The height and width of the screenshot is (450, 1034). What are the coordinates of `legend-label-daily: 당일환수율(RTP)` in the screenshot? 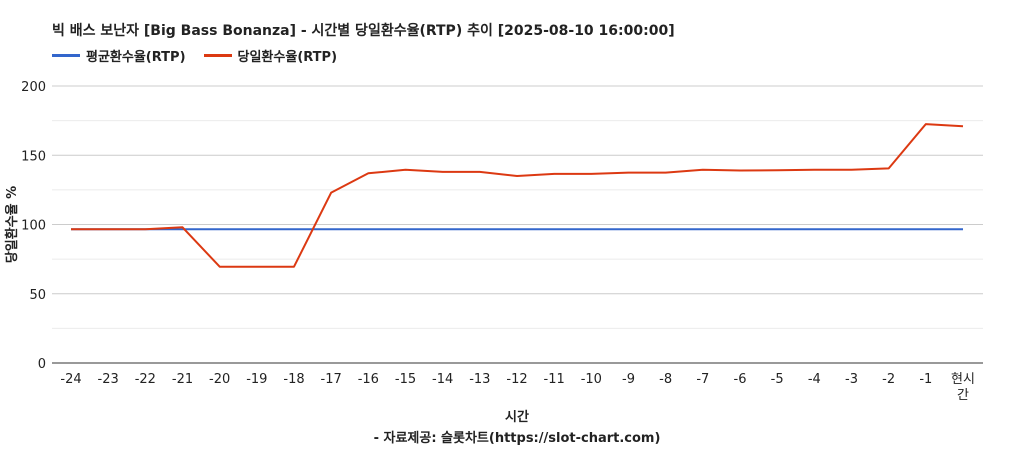 It's located at (287, 57).